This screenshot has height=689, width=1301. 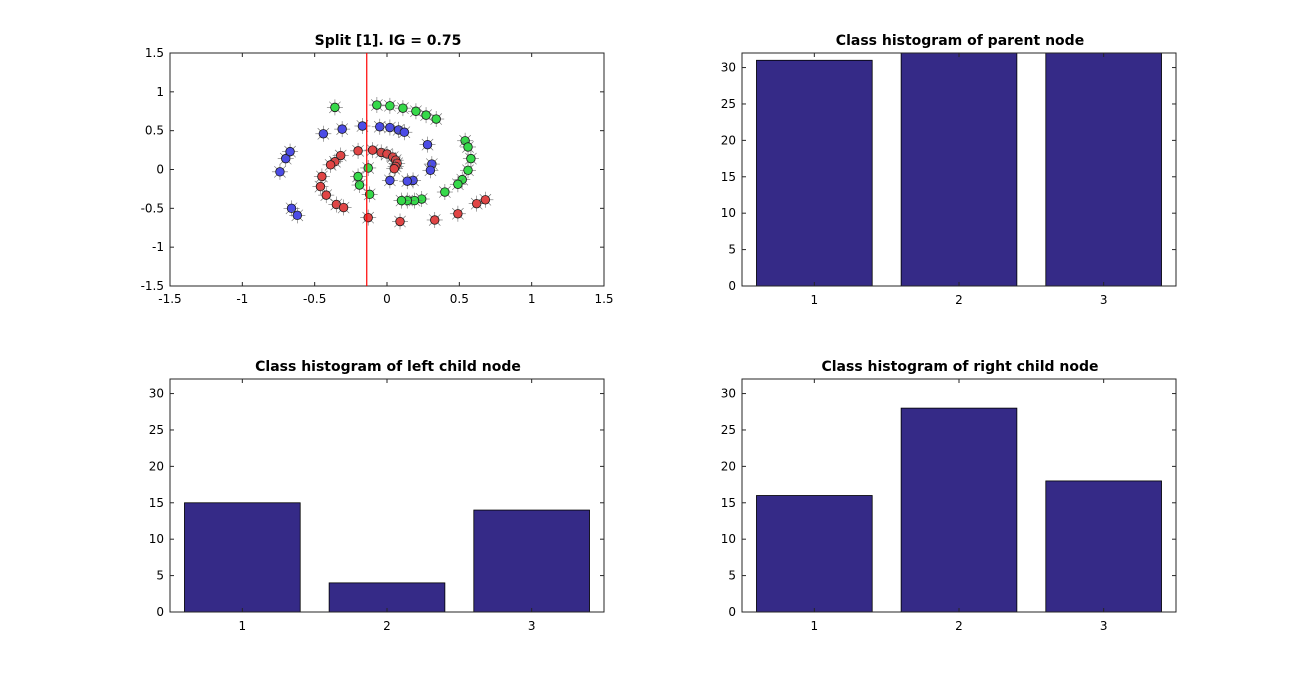 What do you see at coordinates (152, 208) in the screenshot?
I see `y-tick-label: -0.5` at bounding box center [152, 208].